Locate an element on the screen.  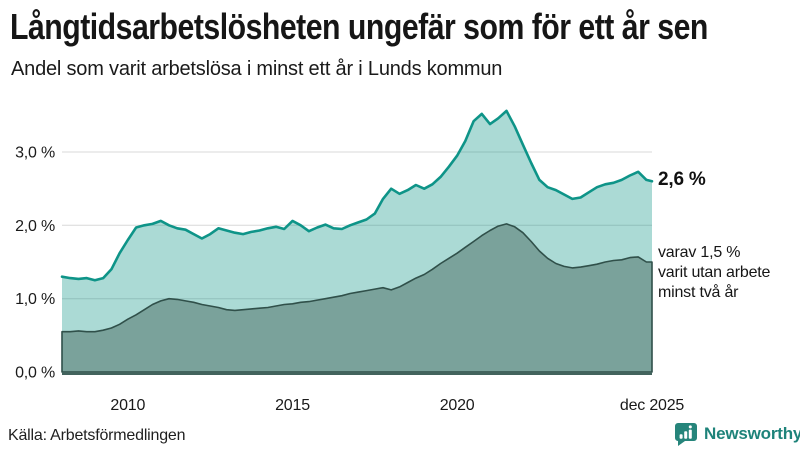
source-credit: Källa: Arbetsförmedlingen is located at coordinates (97, 435).